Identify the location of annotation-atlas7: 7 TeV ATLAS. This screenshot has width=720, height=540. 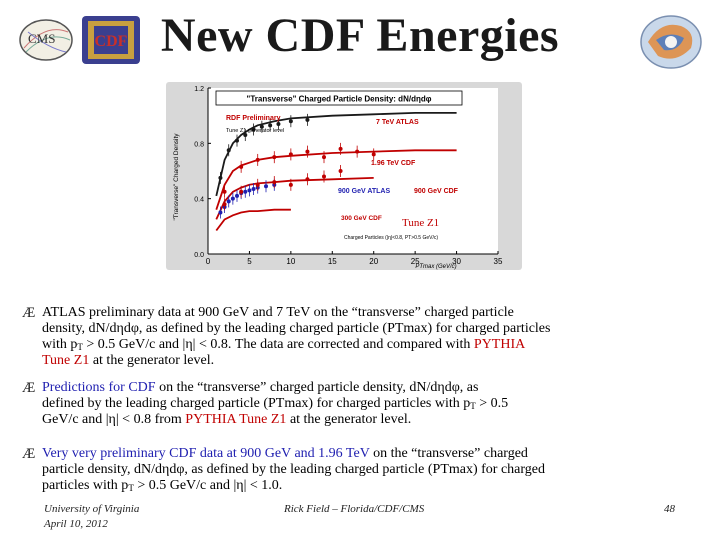
(397, 122).